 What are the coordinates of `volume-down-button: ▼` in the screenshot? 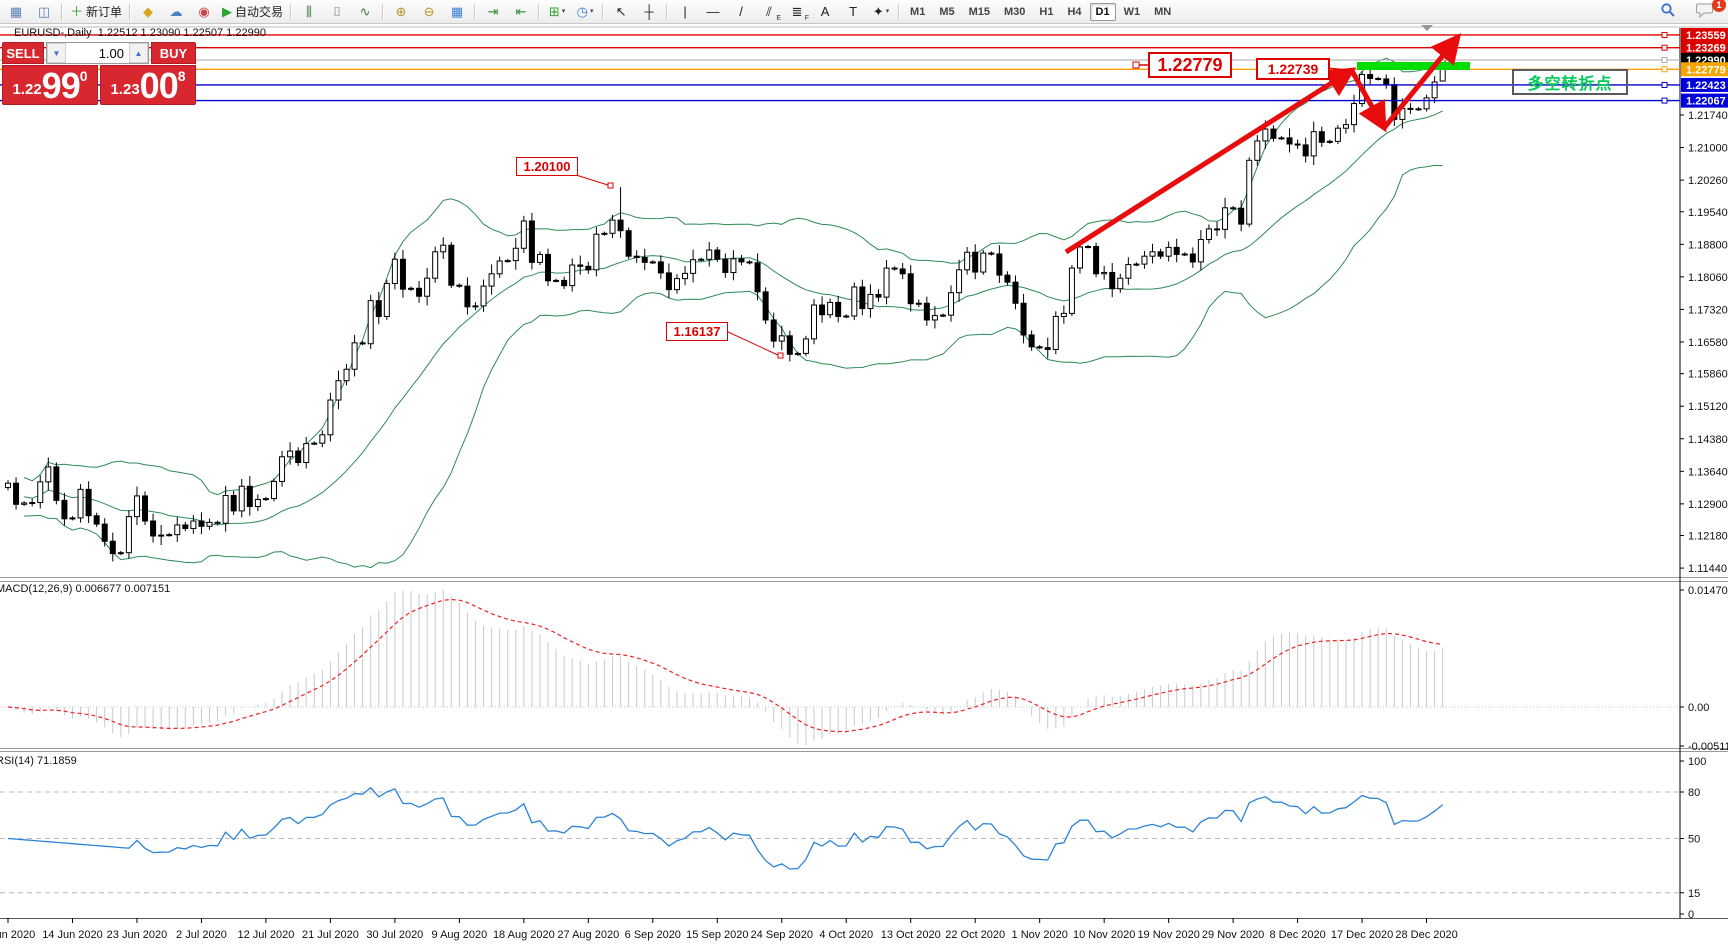 It's located at (56, 53).